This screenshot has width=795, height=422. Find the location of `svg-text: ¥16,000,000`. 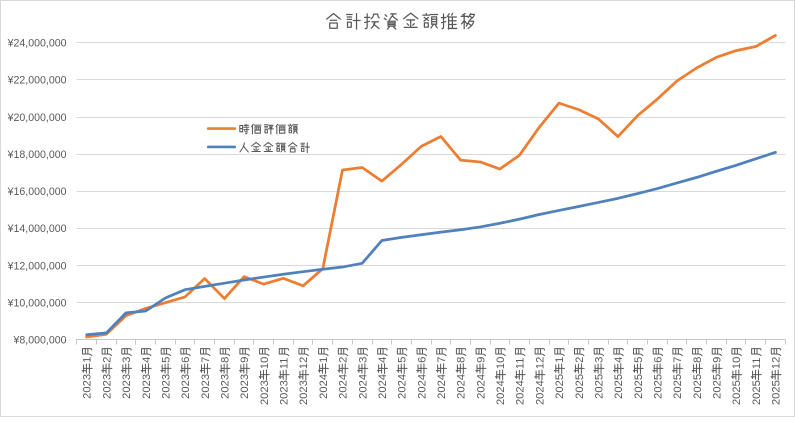

svg-text: ¥16,000,000 is located at coordinates (37, 192).